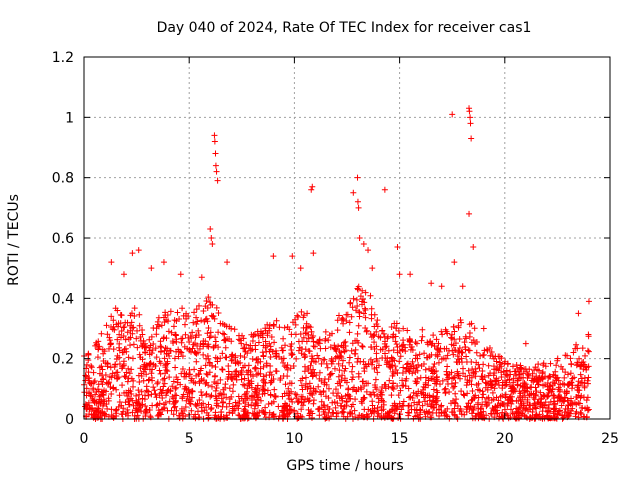  What do you see at coordinates (69, 420) in the screenshot?
I see `y-tick-label: 0` at bounding box center [69, 420].